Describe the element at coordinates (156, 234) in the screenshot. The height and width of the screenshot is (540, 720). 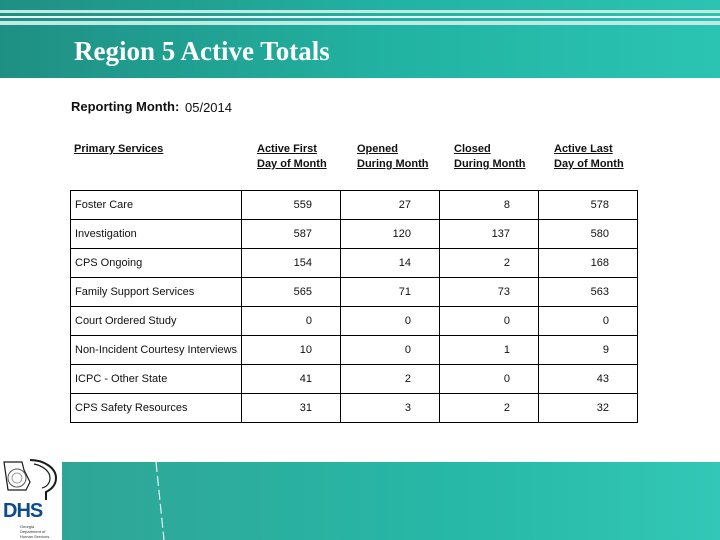
I see `service-name-cell: Investigation` at that location.